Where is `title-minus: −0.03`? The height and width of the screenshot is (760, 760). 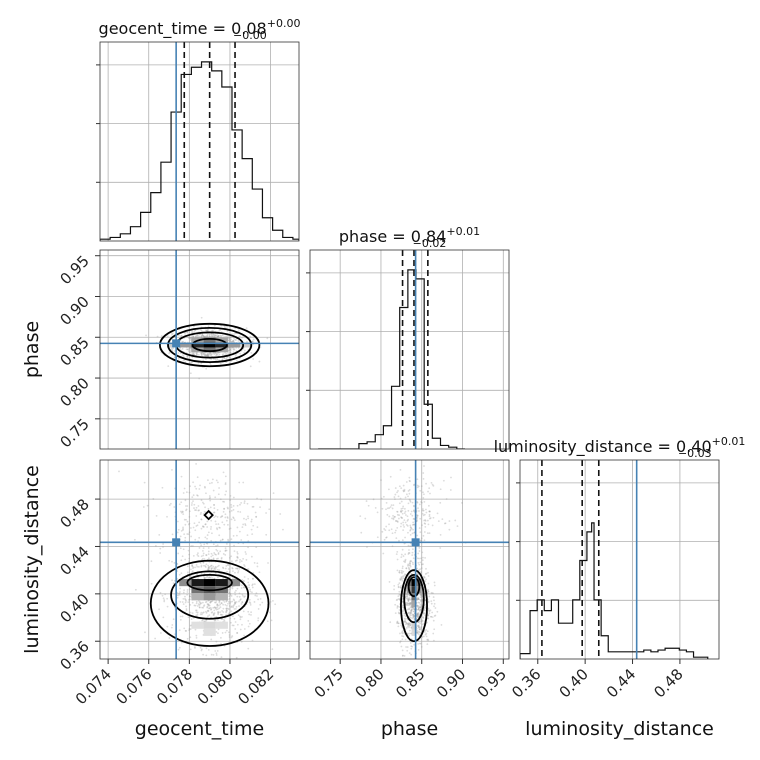
title-minus: −0.03 is located at coordinates (695, 453).